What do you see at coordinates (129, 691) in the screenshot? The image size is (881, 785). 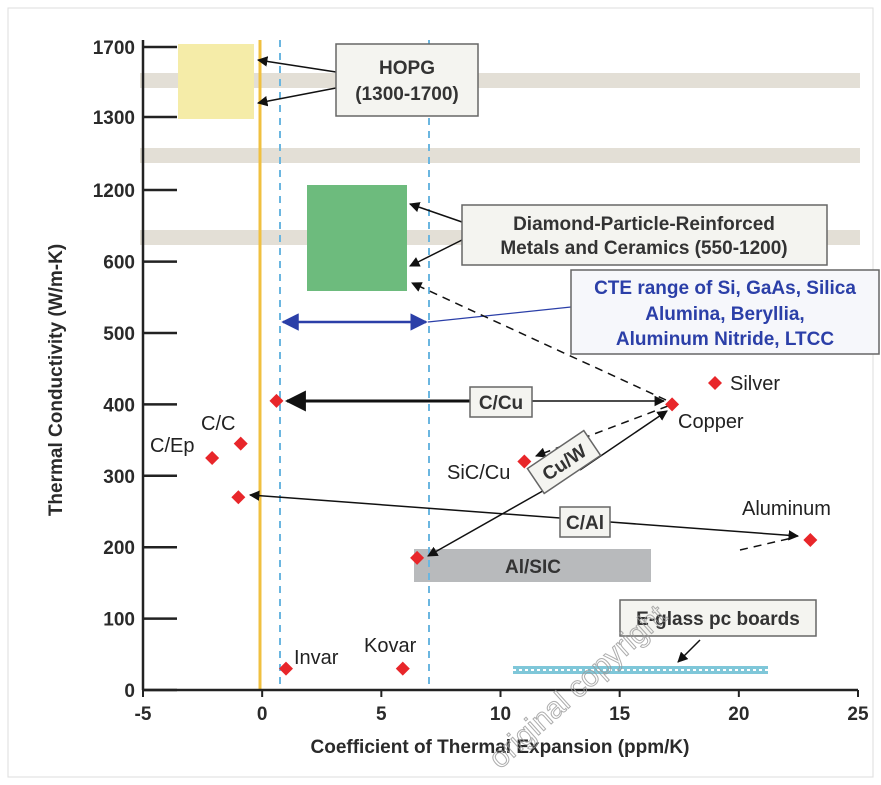 I see `y-tick-label: 0` at bounding box center [129, 691].